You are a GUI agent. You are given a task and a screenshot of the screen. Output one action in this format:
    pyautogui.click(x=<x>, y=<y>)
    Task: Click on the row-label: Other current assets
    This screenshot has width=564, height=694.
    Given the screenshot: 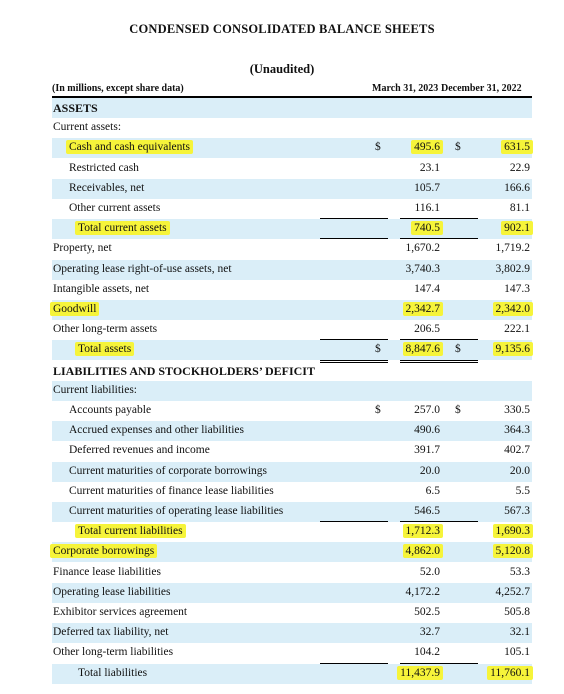 What is the action you would take?
    pyautogui.click(x=115, y=208)
    